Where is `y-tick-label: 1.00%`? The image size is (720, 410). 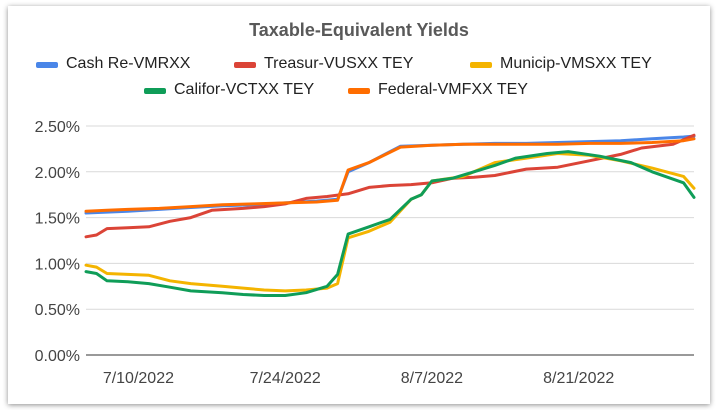
y-tick-label: 1.00% is located at coordinates (57, 264).